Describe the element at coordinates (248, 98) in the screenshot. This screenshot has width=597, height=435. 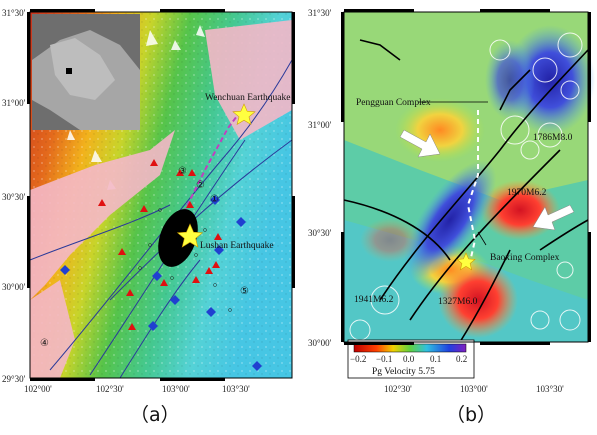
I see `wenchuan-label: Wenchuan Earthquake` at that location.